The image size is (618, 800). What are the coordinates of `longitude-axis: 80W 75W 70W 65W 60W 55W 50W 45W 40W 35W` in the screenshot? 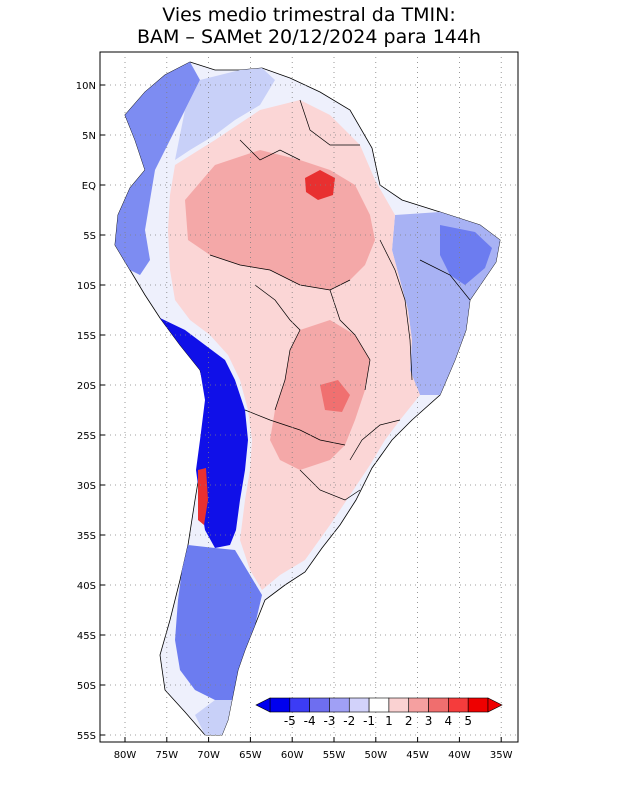 It's located at (313, 749).